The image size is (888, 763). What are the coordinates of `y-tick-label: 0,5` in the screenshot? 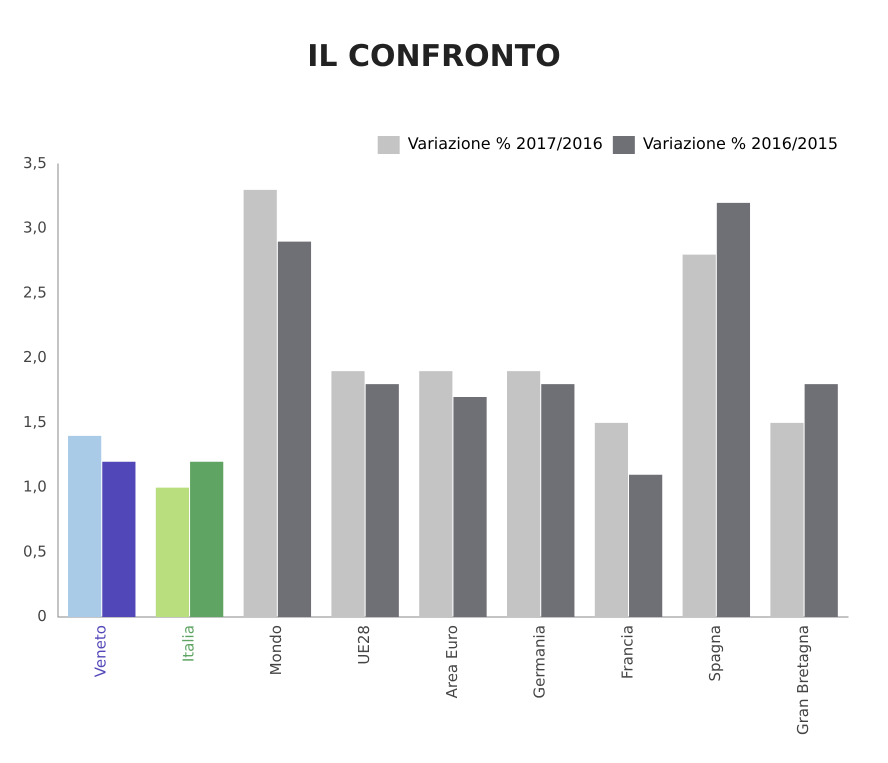 It's located at (34, 551).